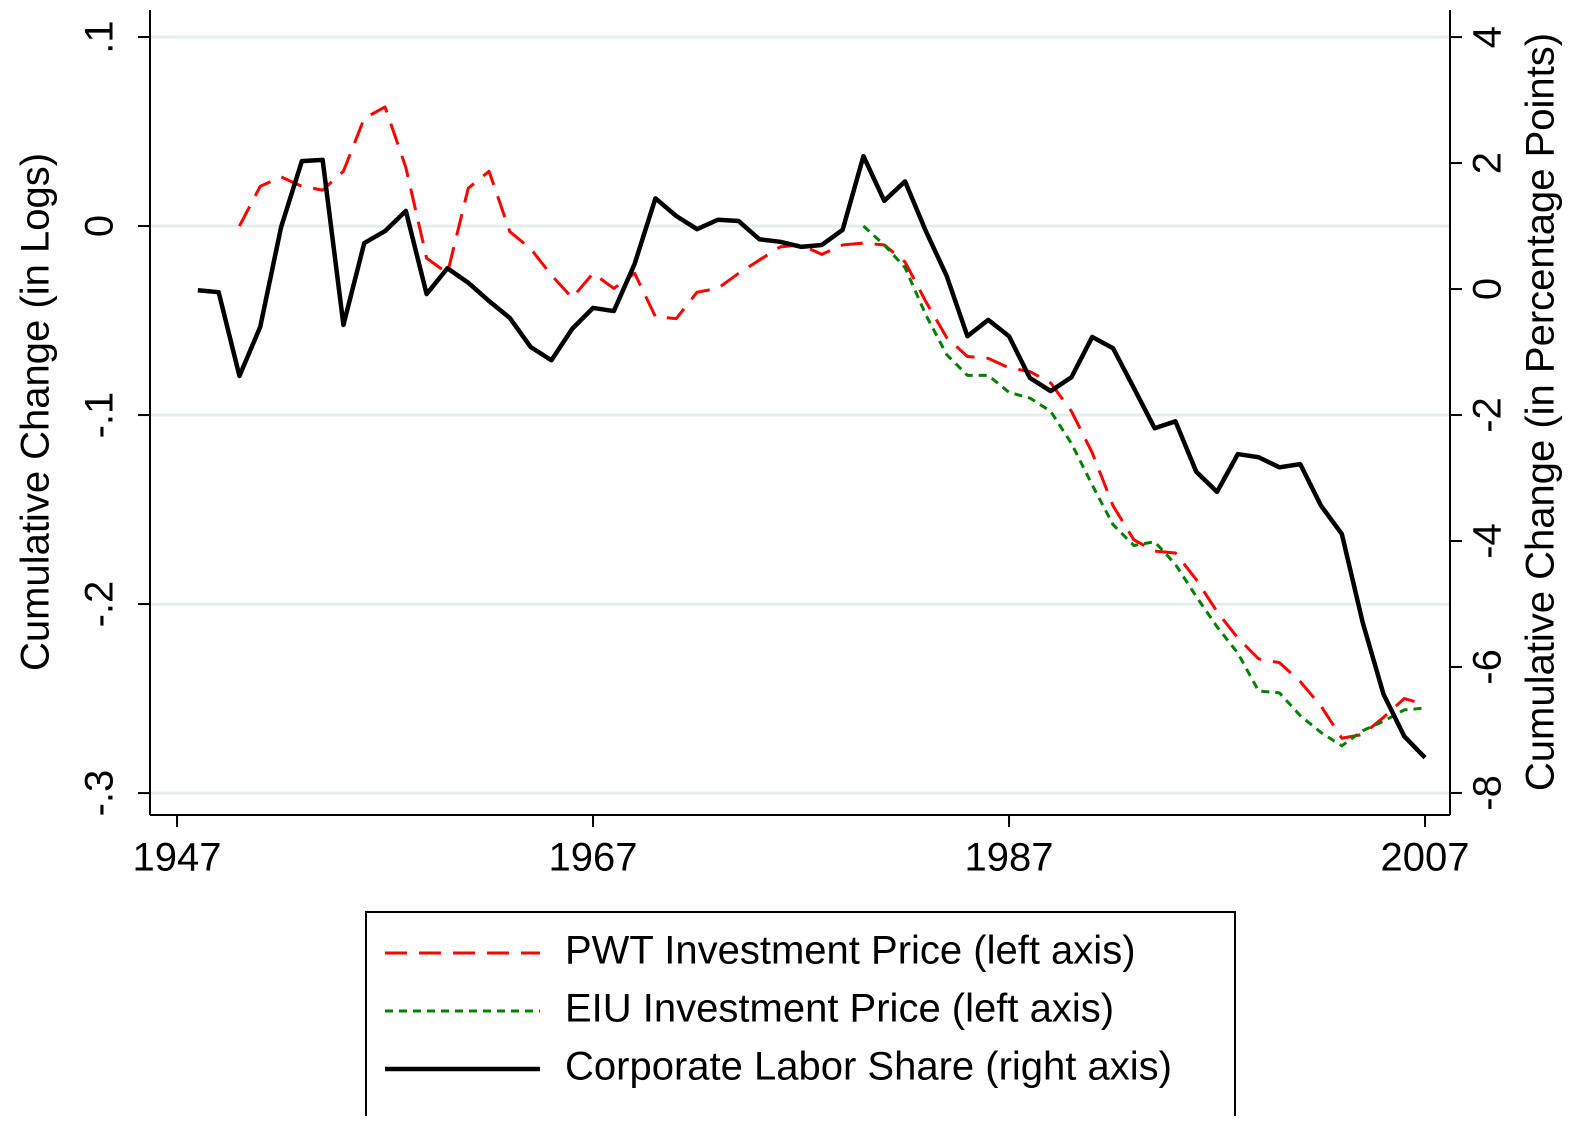 The image size is (1583, 1121). What do you see at coordinates (1488, 667) in the screenshot?
I see `y2-tick-label: -6` at bounding box center [1488, 667].